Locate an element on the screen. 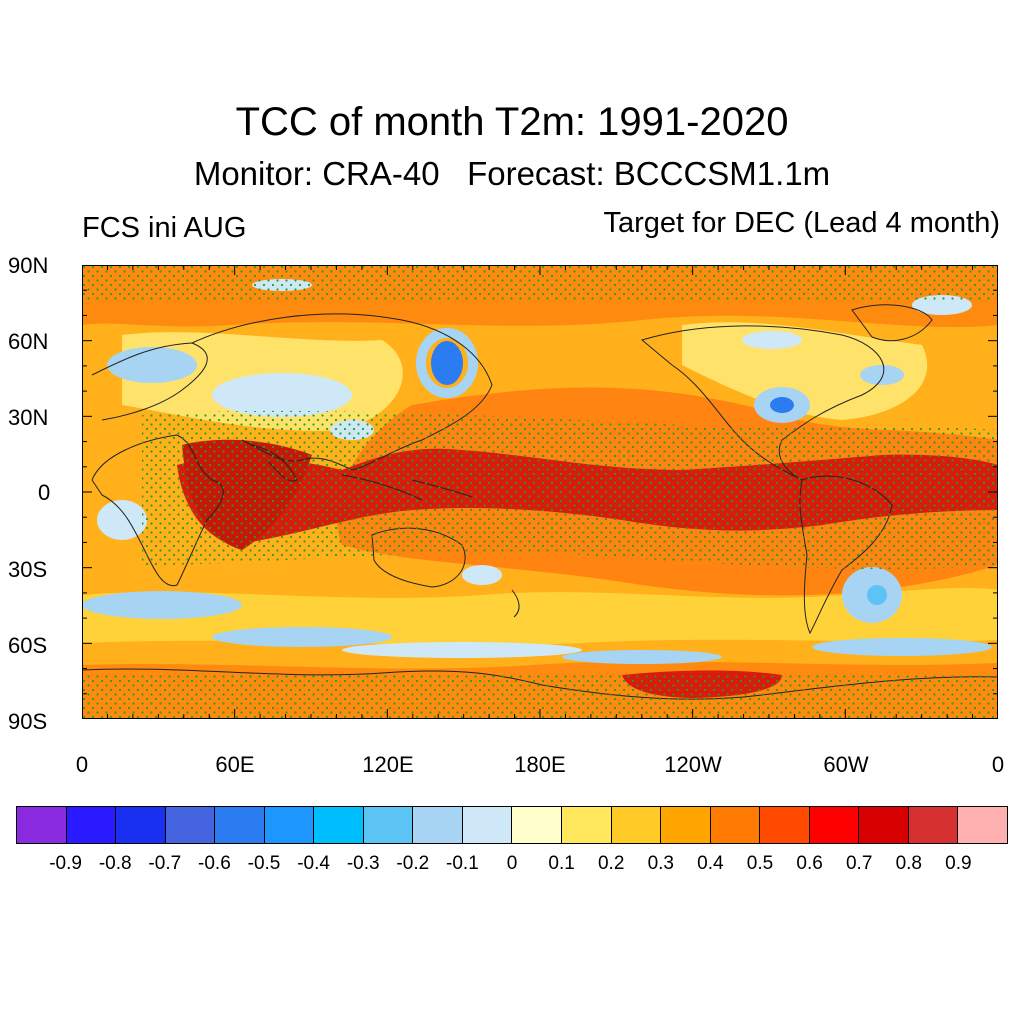 This screenshot has height=1024, width=1024. colorbar-label: -0.9 is located at coordinates (65, 863).